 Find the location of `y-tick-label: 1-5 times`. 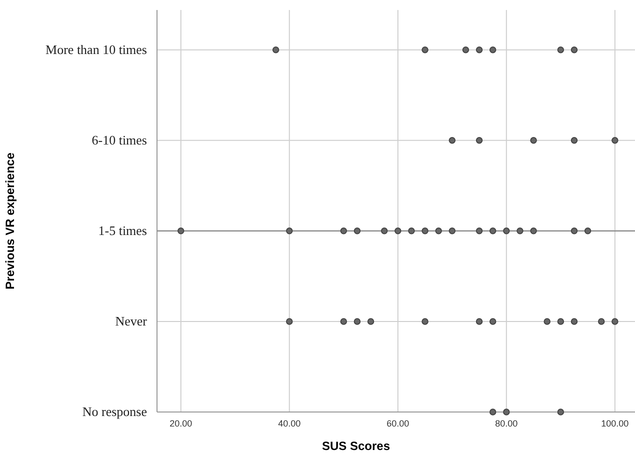

y-tick-label: 1-5 times is located at coordinates (122, 230).